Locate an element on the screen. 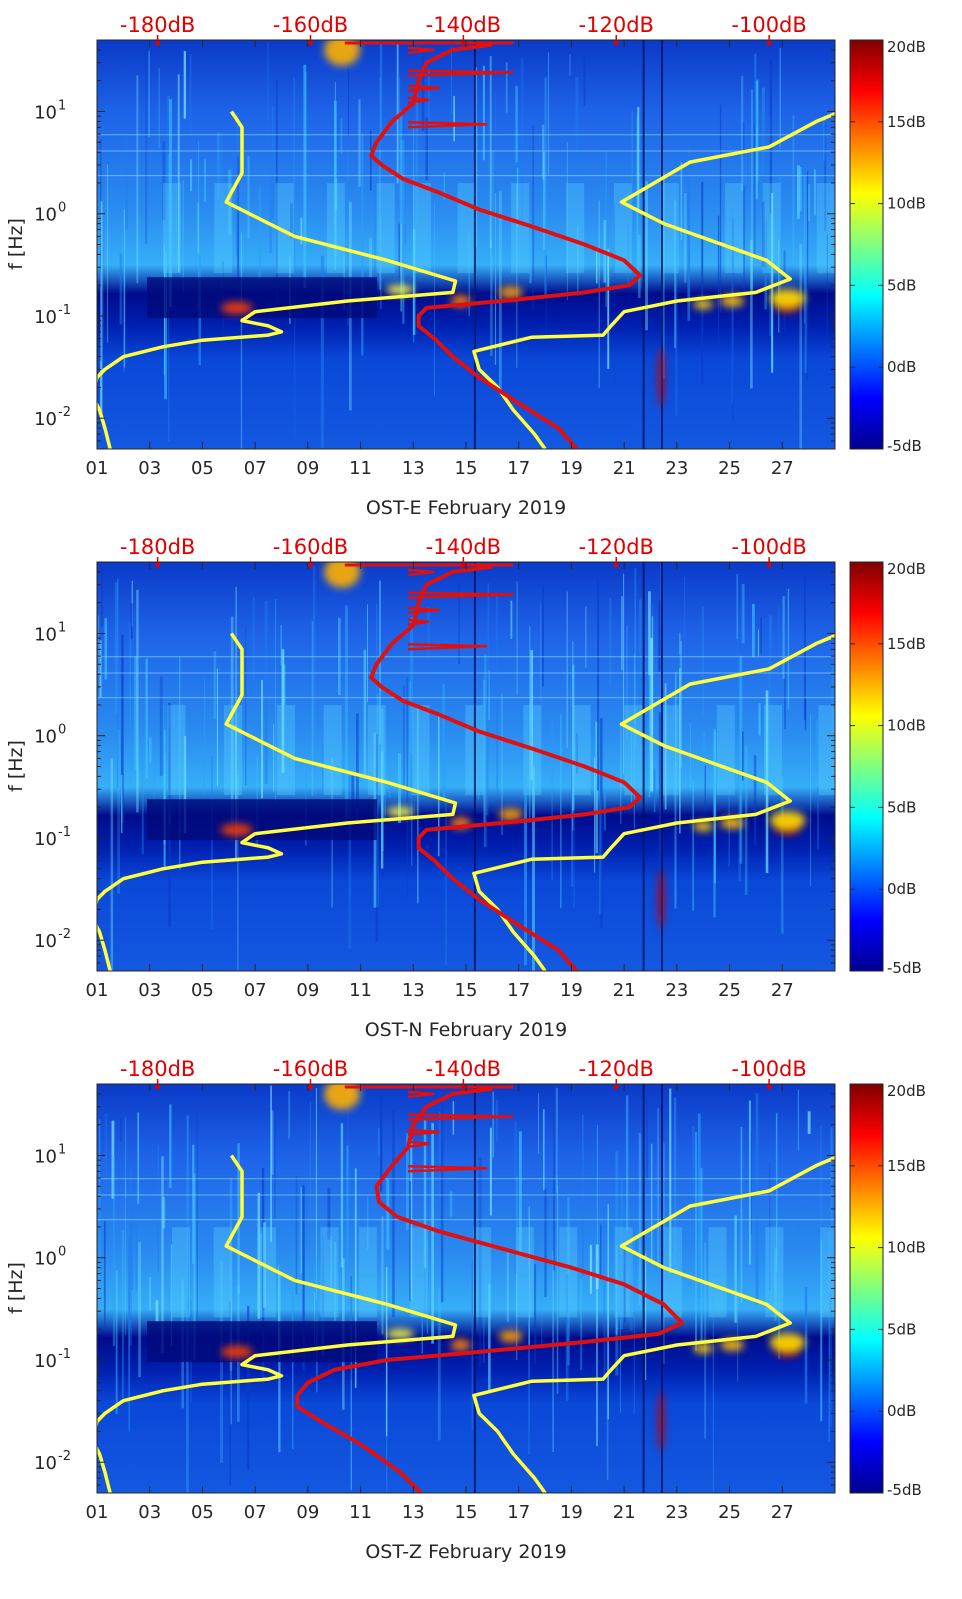 The width and height of the screenshot is (962, 1599). colorbar-label: -5dB is located at coordinates (904, 1490).